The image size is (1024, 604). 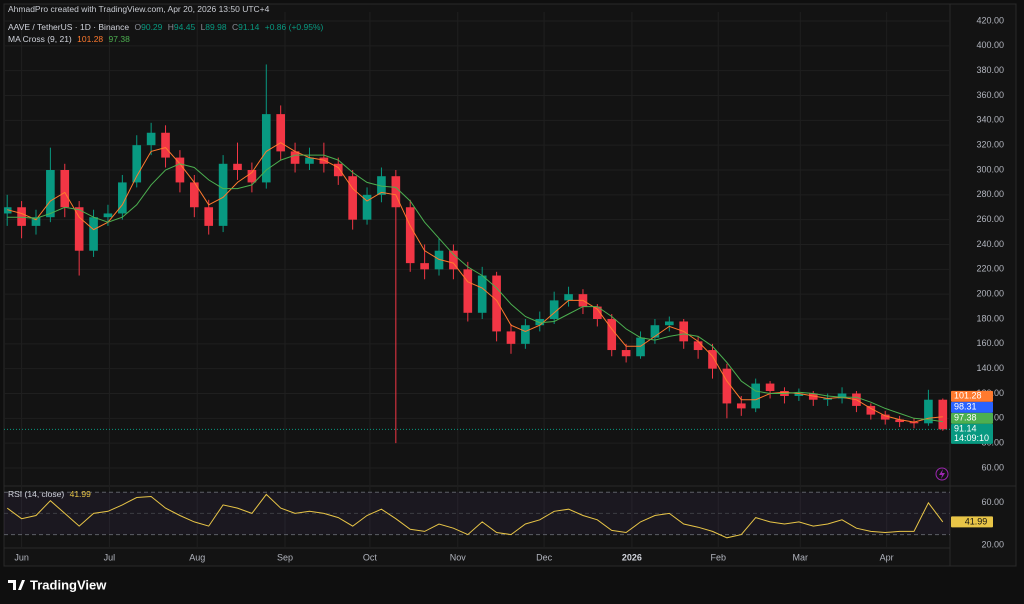 What do you see at coordinates (990, 269) in the screenshot?
I see `y-tick-label: 220.00` at bounding box center [990, 269].